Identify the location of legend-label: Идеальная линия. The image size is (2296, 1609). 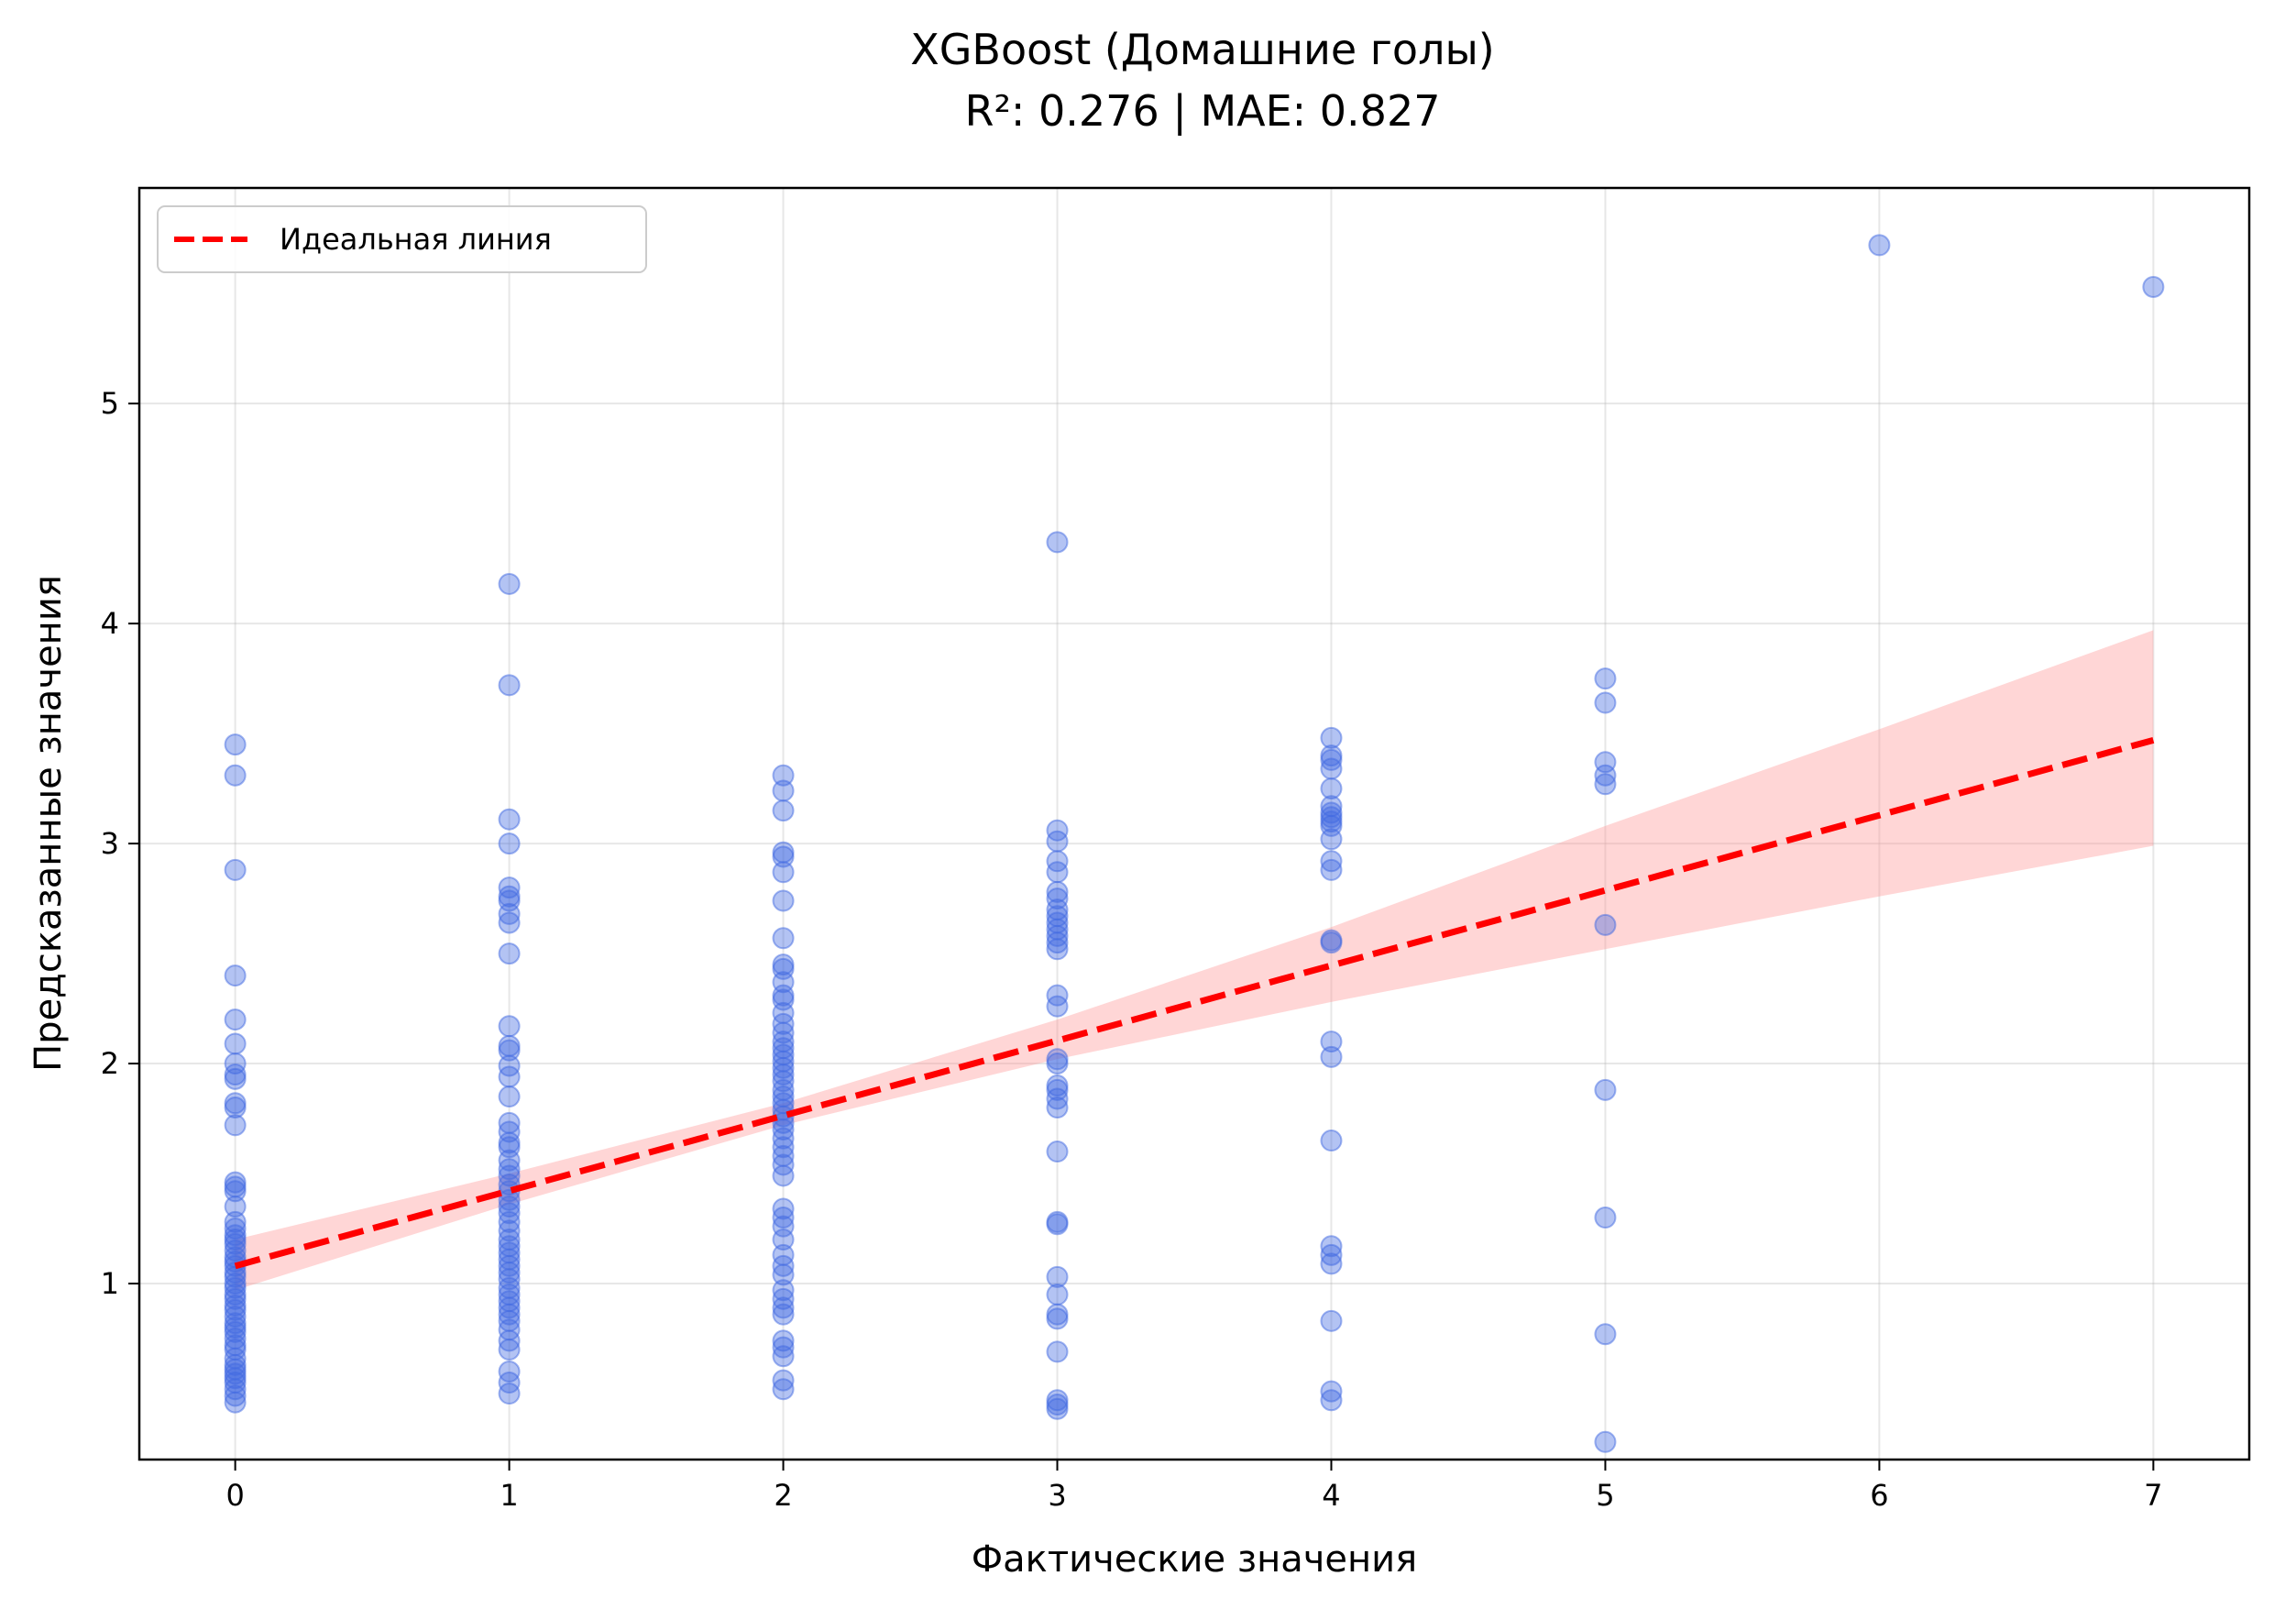
(416, 239).